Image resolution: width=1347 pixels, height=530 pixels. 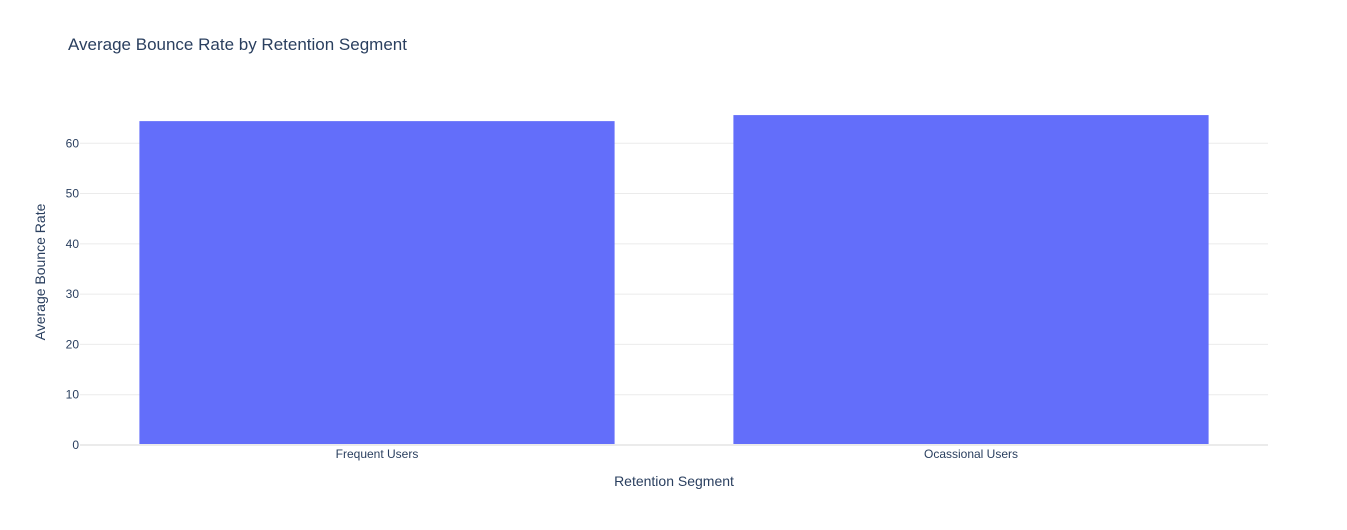 What do you see at coordinates (971, 454) in the screenshot?
I see `x-tick-label: Ocassional Users` at bounding box center [971, 454].